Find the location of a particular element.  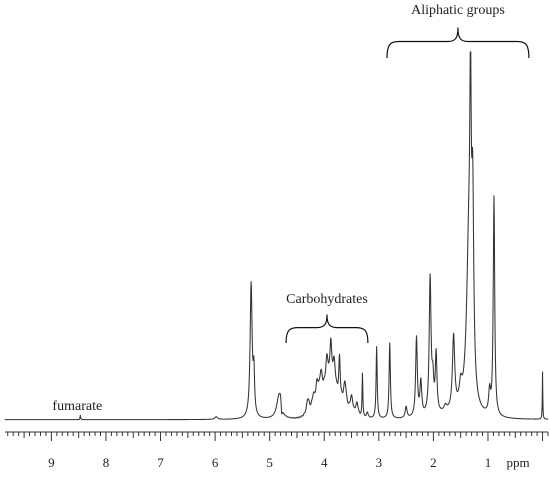

annotation-carbohydrates: Carbohydrates is located at coordinates (327, 299).